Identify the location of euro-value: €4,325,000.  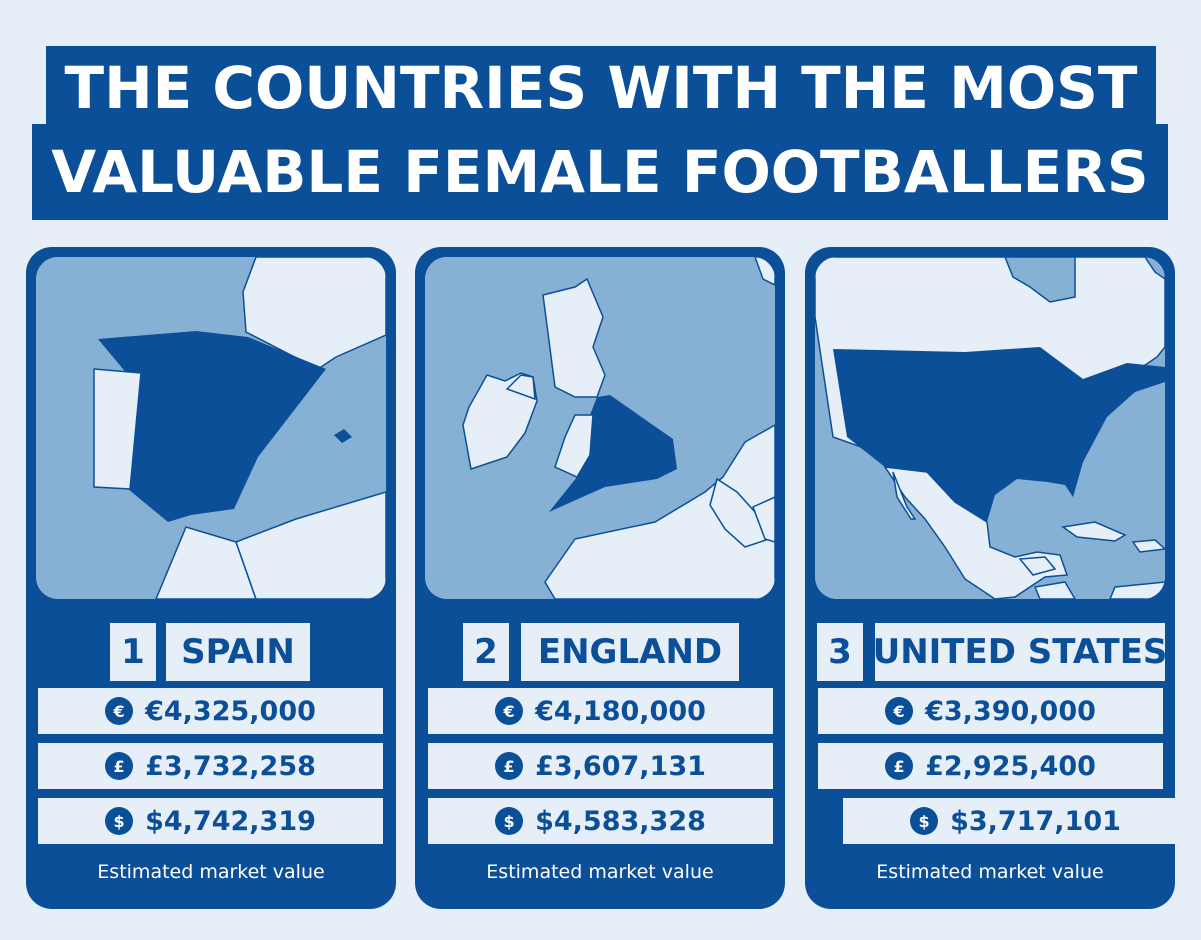
(230, 711).